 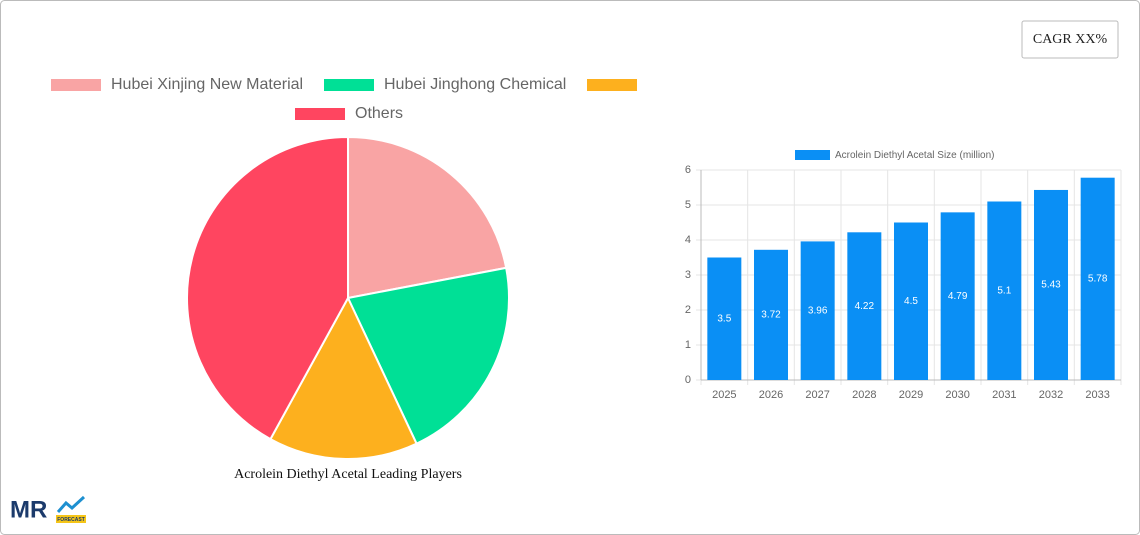 I want to click on value-label: 3.96, so click(x=818, y=310).